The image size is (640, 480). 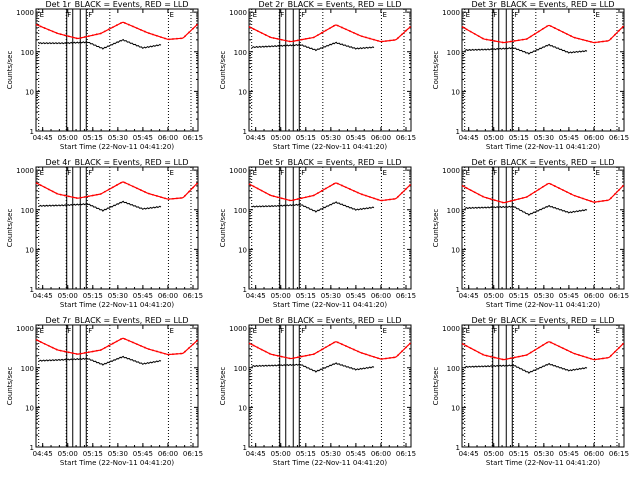 I want to click on y-tick-label: 1000, so click(x=451, y=13).